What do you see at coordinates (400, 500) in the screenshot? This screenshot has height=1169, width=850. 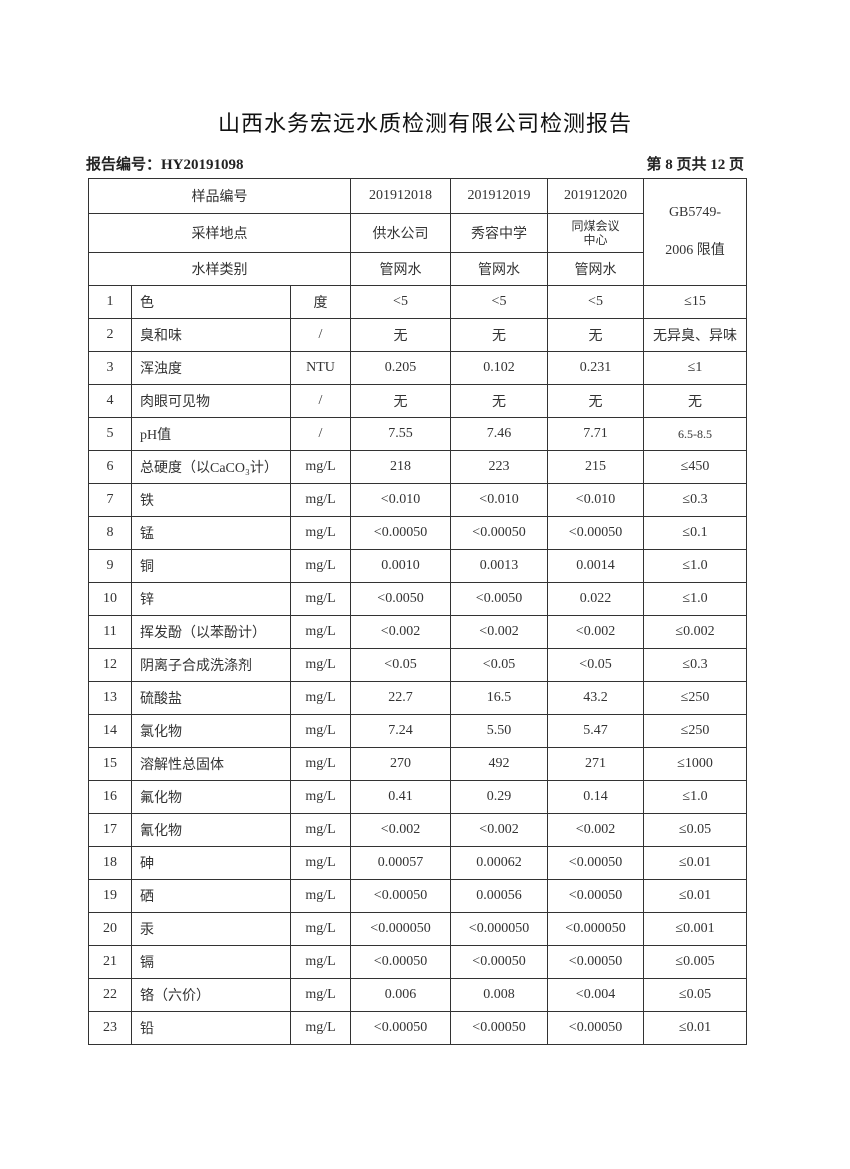 I see `result-1: <0.010` at bounding box center [400, 500].